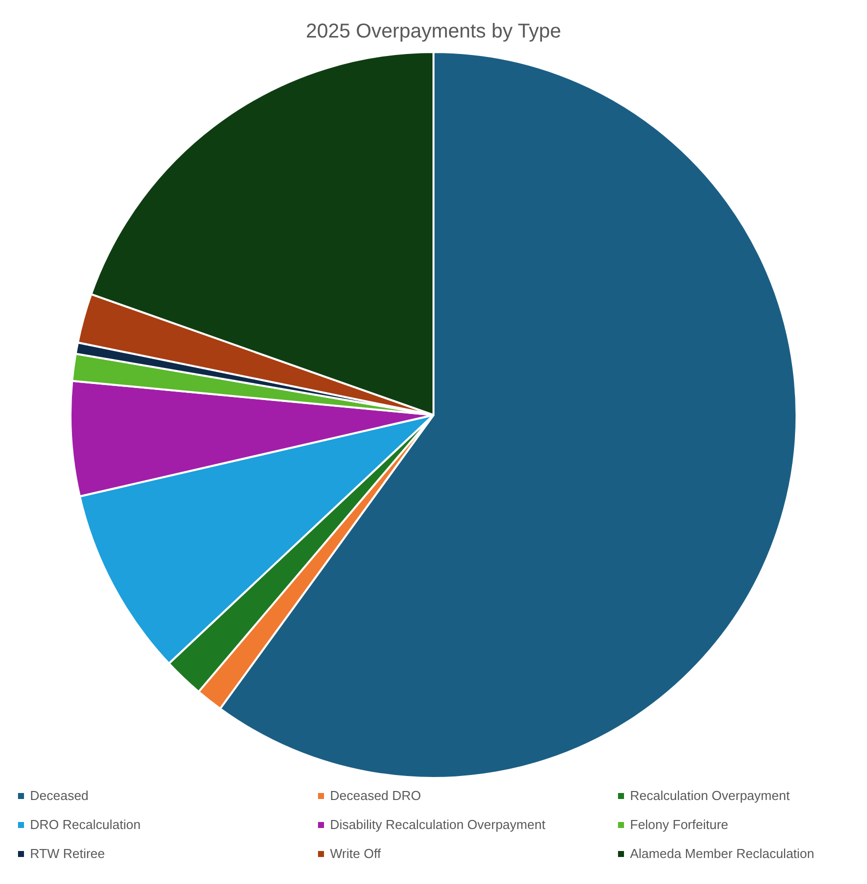 The width and height of the screenshot is (867, 884). I want to click on legend-label: Recalculation Overpayment, so click(710, 795).